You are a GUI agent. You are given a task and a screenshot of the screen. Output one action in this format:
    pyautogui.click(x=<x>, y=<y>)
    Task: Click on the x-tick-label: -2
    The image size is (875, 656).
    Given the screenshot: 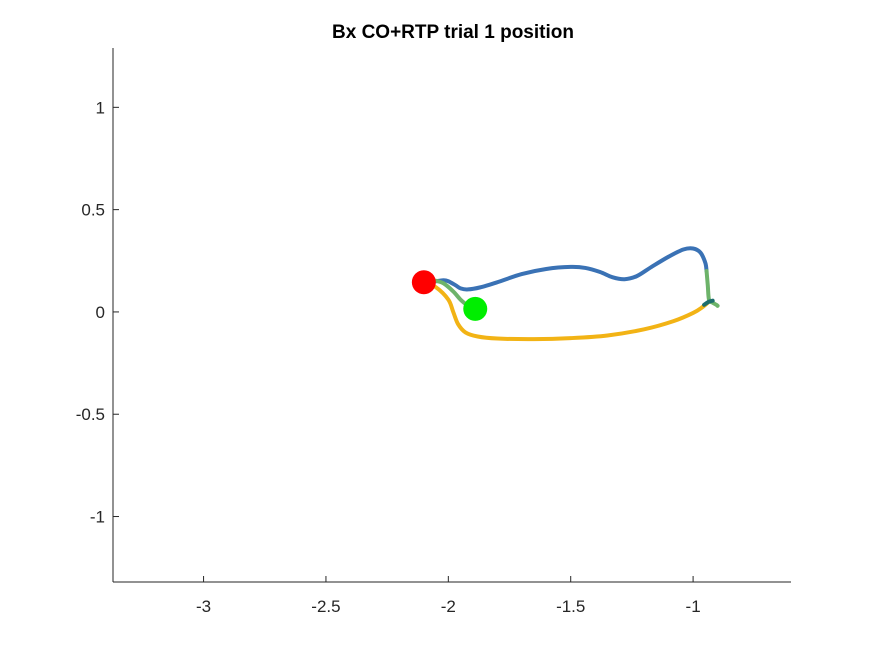 What is the action you would take?
    pyautogui.click(x=448, y=606)
    